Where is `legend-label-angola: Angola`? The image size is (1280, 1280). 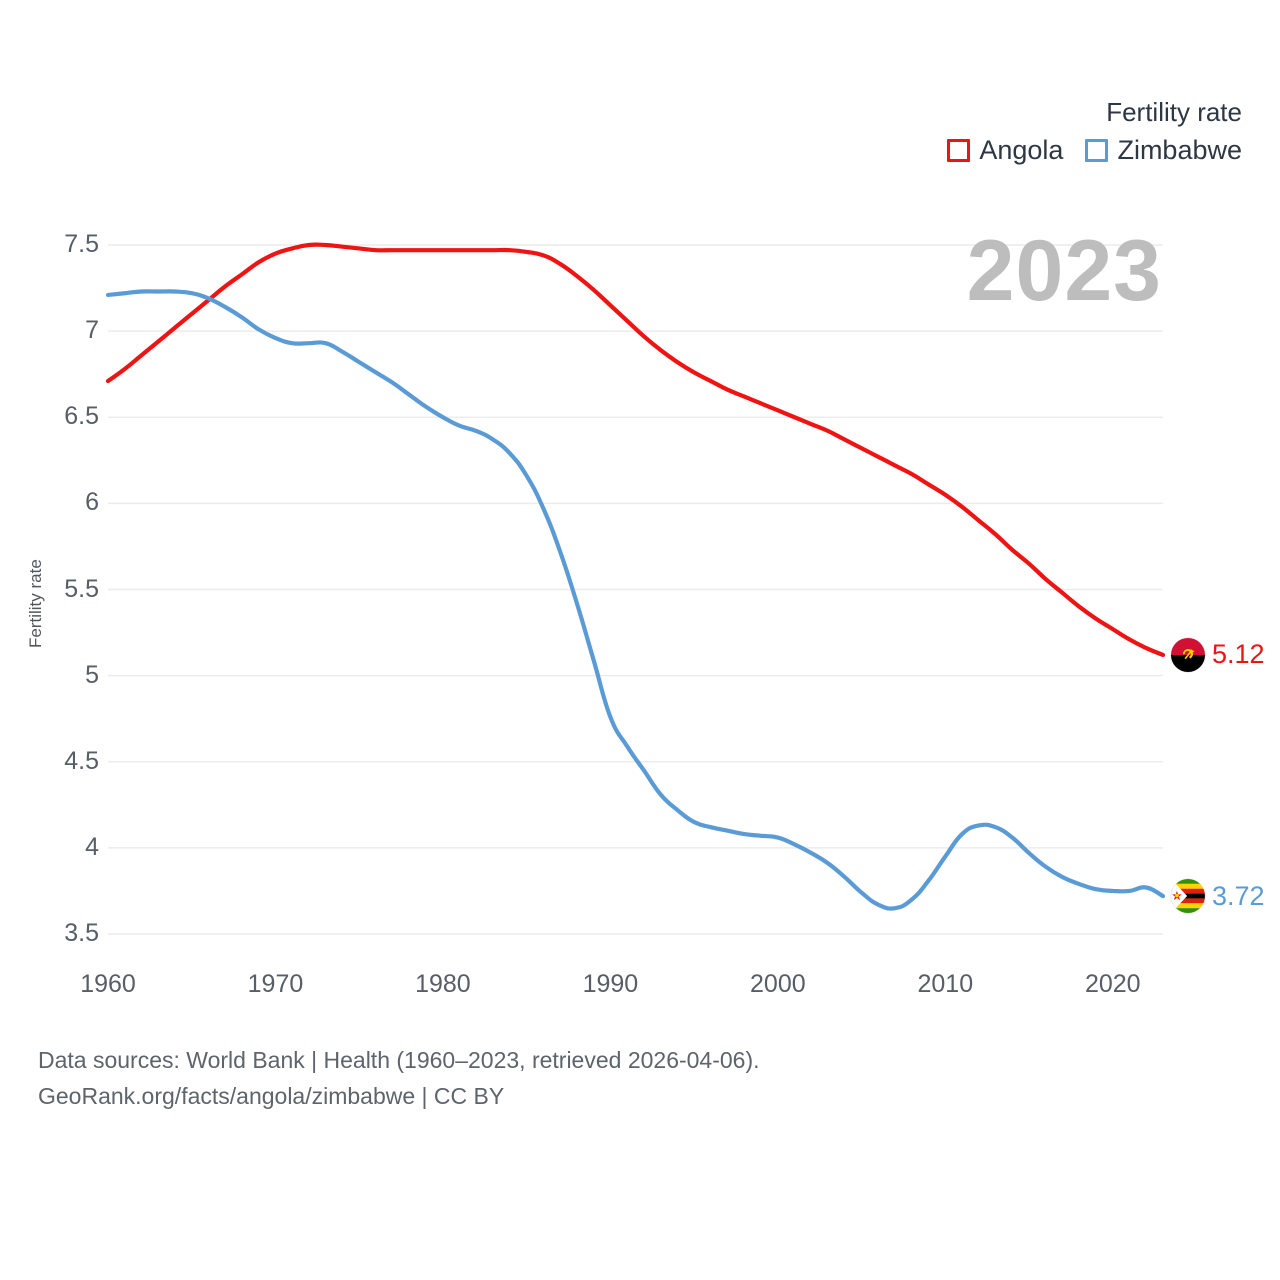 legend-label-angola: Angola is located at coordinates (1021, 149).